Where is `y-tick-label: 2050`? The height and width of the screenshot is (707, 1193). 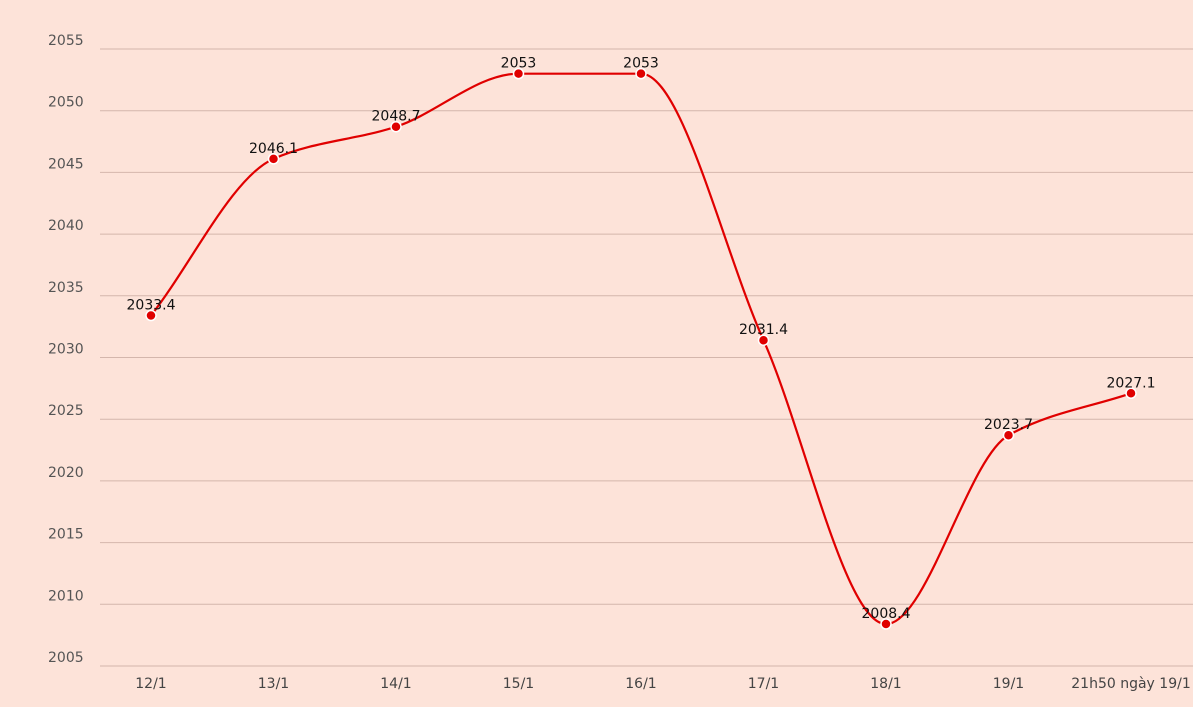 y-tick-label: 2050 is located at coordinates (66, 103).